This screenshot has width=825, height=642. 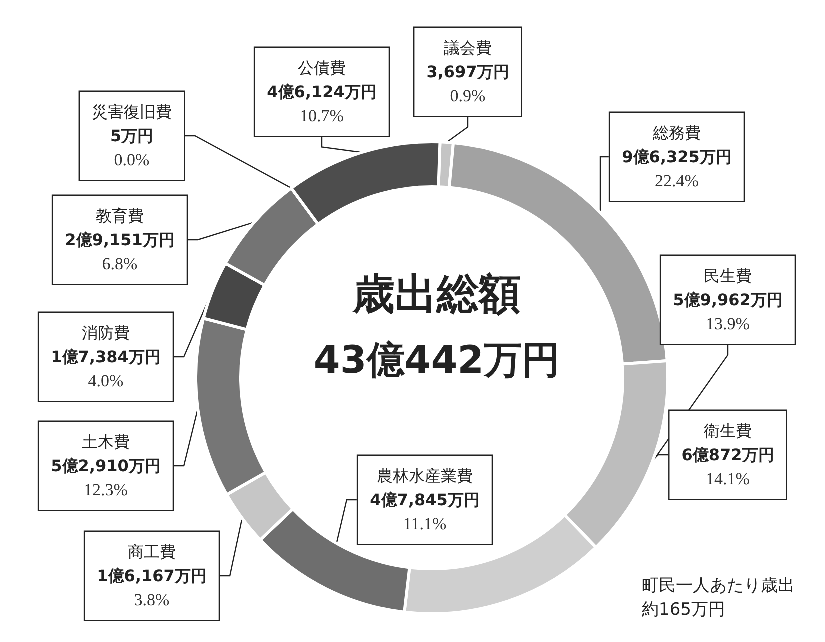 I want to click on data-label: 9億6,325万円 22.4%, so click(x=677, y=169).